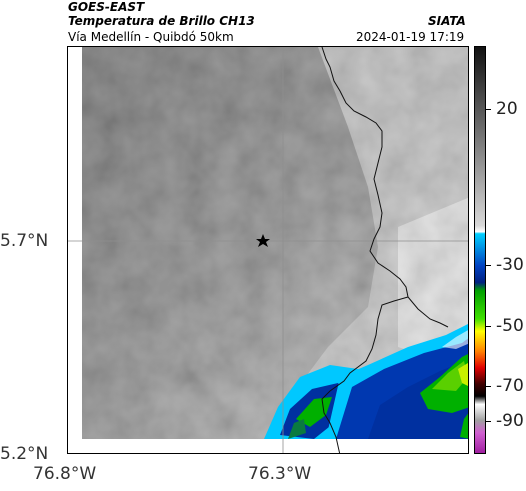  What do you see at coordinates (365, 374) in the screenshot?
I see `border-line-south` at bounding box center [365, 374].